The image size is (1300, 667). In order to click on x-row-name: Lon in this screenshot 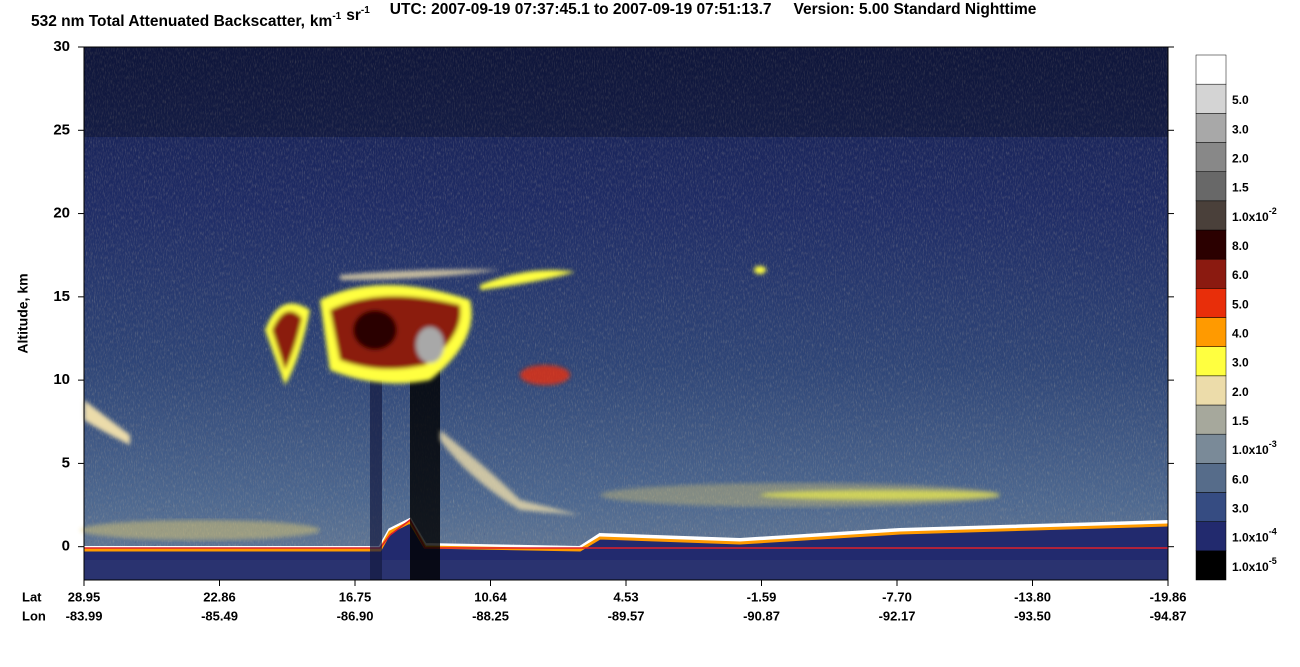, I will do `click(34, 615)`.